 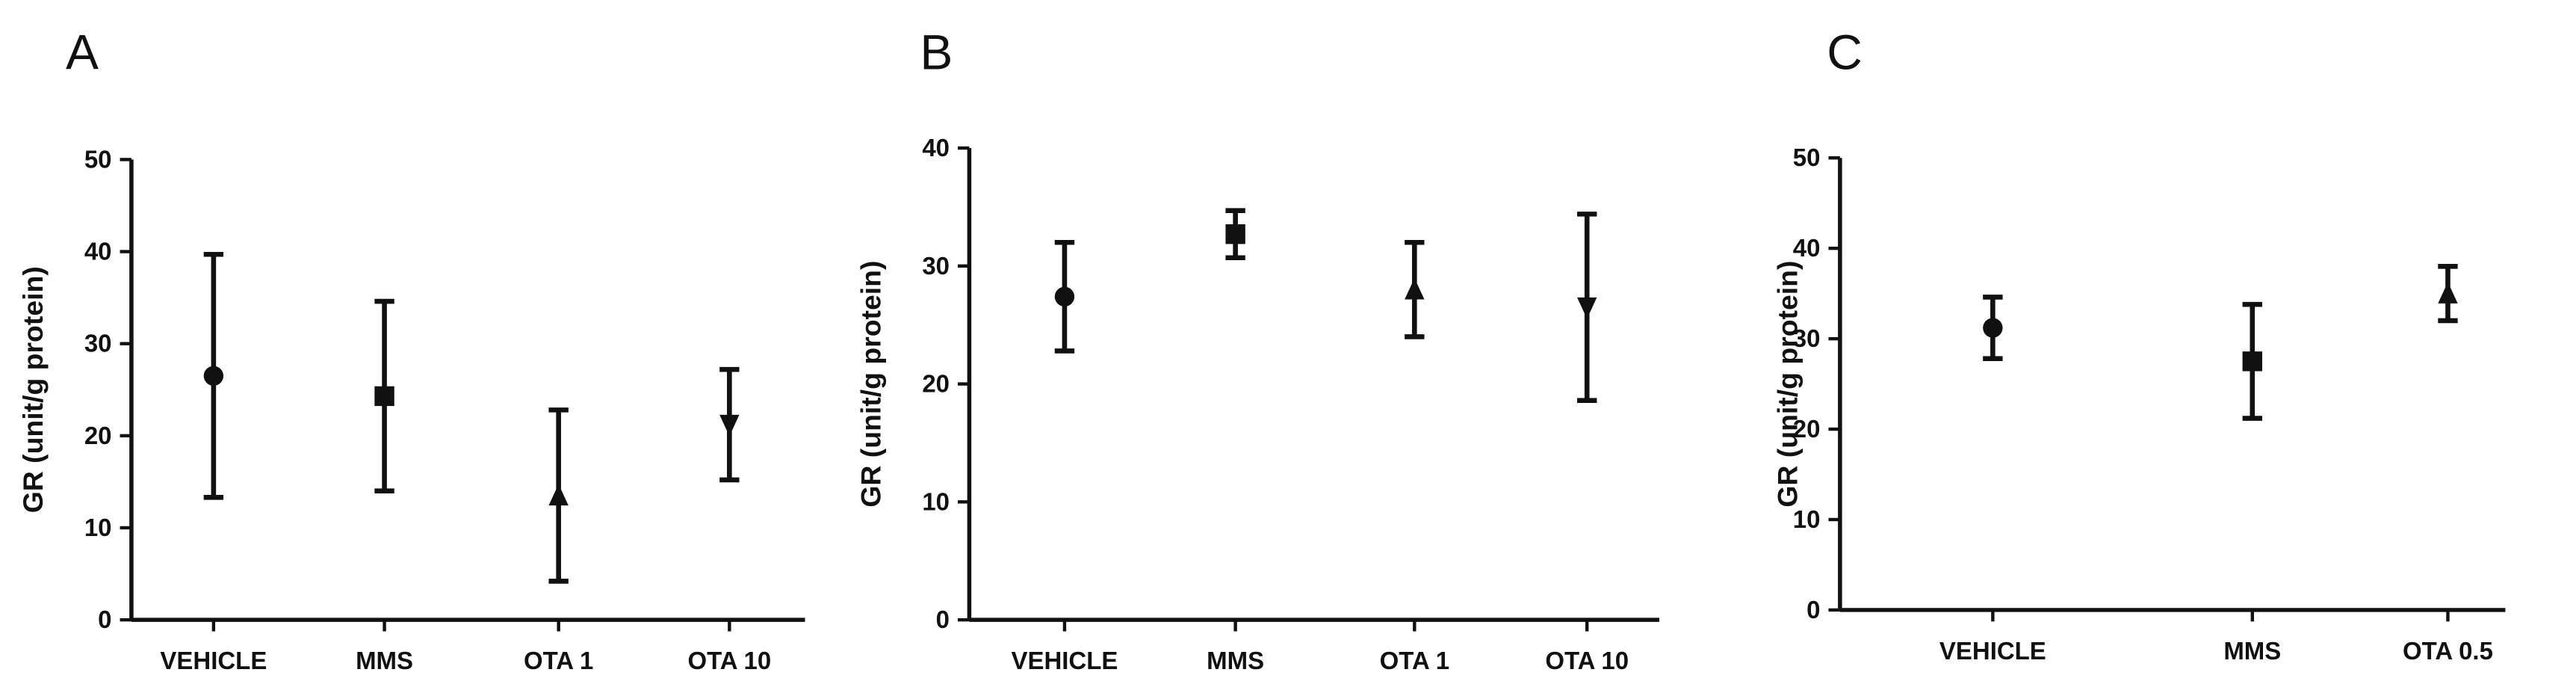 What do you see at coordinates (936, 51) in the screenshot?
I see `panel-label: B` at bounding box center [936, 51].